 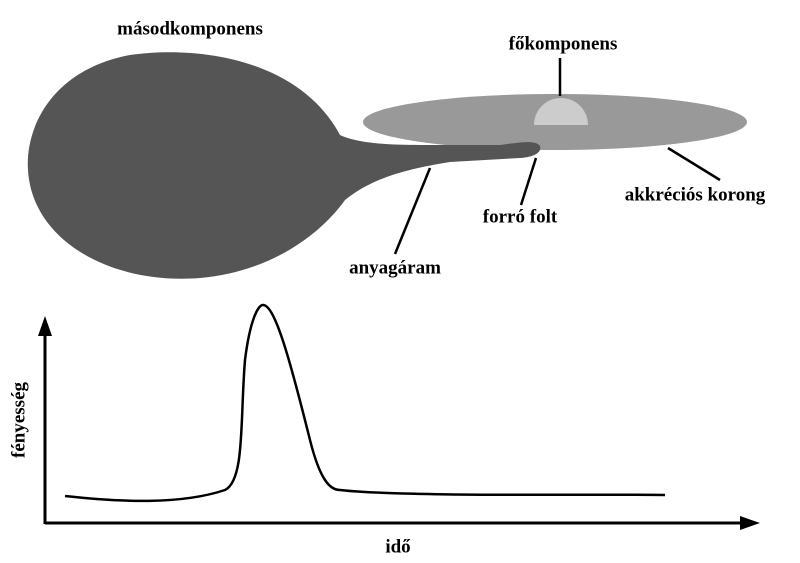 What do you see at coordinates (563, 43) in the screenshot?
I see `label-primary: főkomponens` at bounding box center [563, 43].